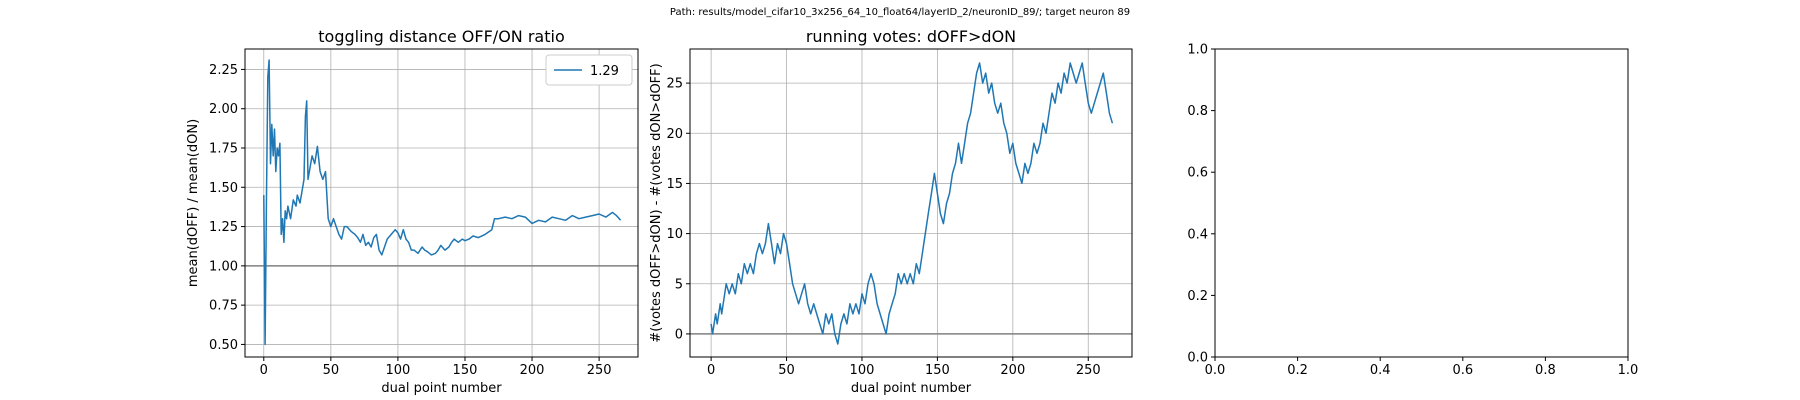  Describe the element at coordinates (674, 84) in the screenshot. I see `y-tick-label: 25` at that location.